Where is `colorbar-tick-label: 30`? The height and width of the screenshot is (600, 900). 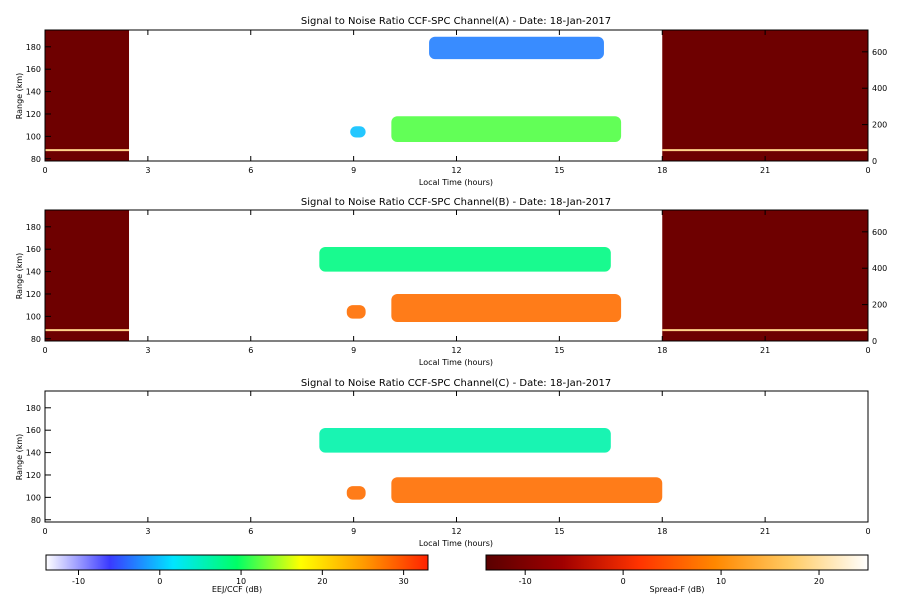 colorbar-tick-label: 30 is located at coordinates (404, 581).